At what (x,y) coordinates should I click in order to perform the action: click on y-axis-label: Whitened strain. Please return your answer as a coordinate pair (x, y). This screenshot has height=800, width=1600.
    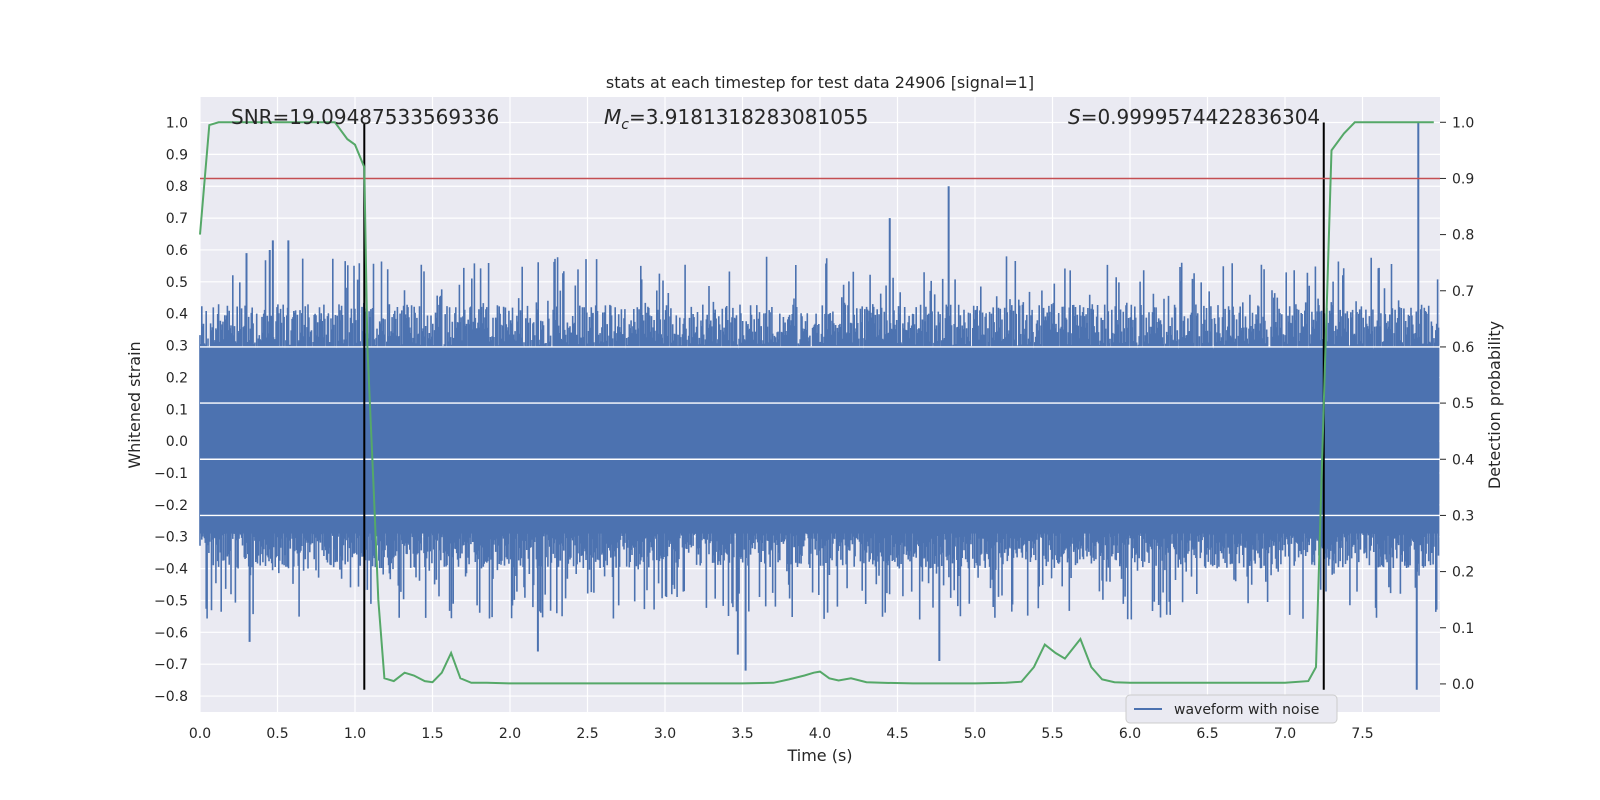
    Looking at the image, I should click on (134, 404).